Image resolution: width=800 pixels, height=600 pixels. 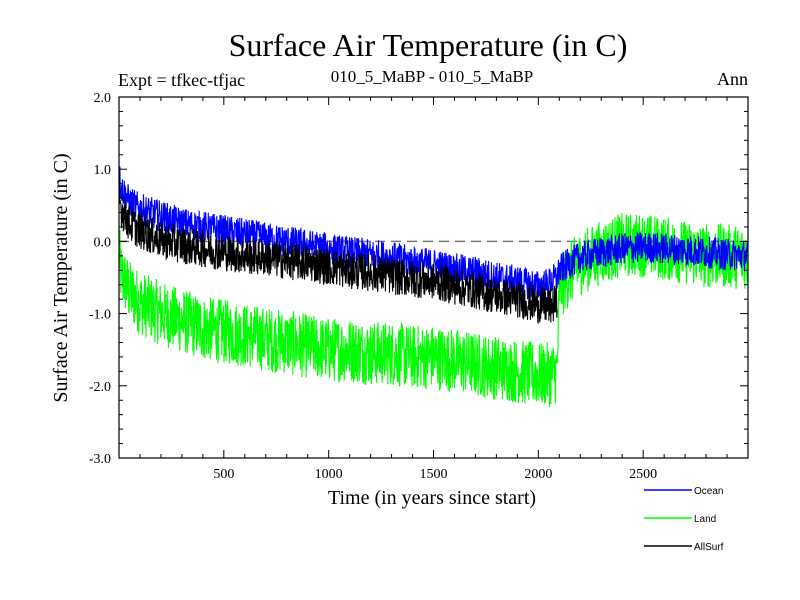 What do you see at coordinates (428, 45) in the screenshot?
I see `chart-title: Surface Air Temperature (in C)` at bounding box center [428, 45].